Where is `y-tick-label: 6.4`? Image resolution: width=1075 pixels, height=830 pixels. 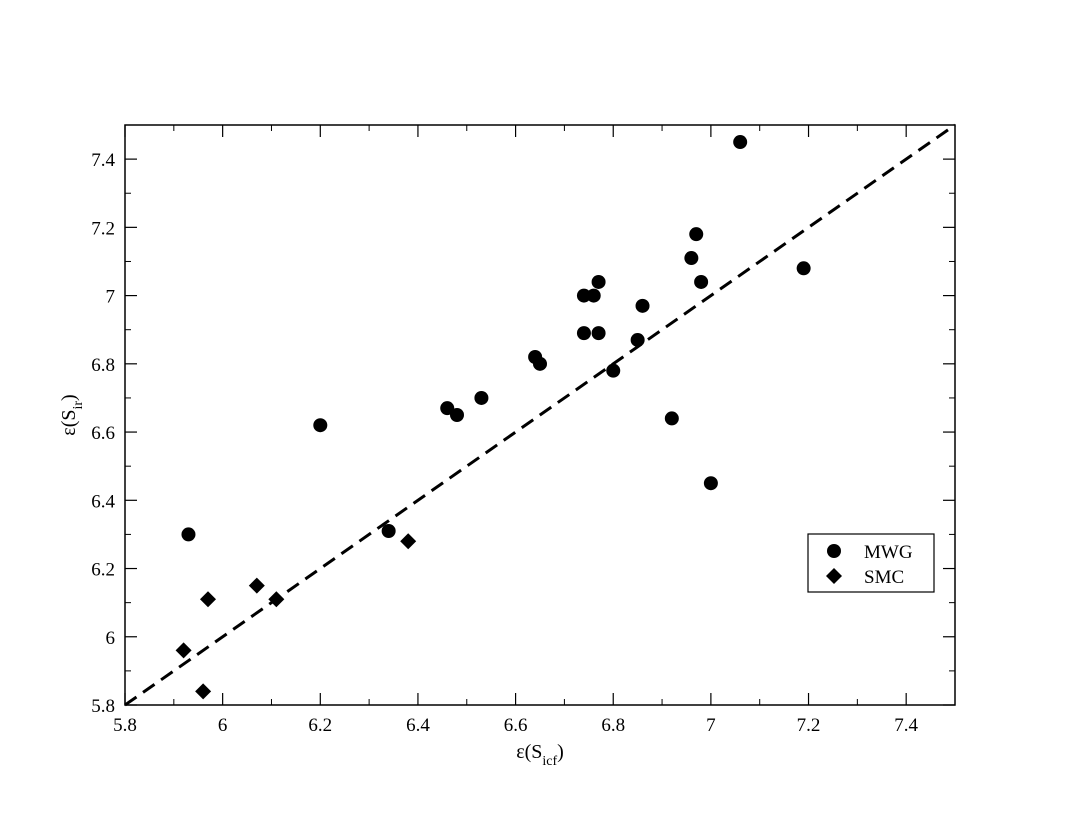 y-tick-label: 6.4 is located at coordinates (103, 501).